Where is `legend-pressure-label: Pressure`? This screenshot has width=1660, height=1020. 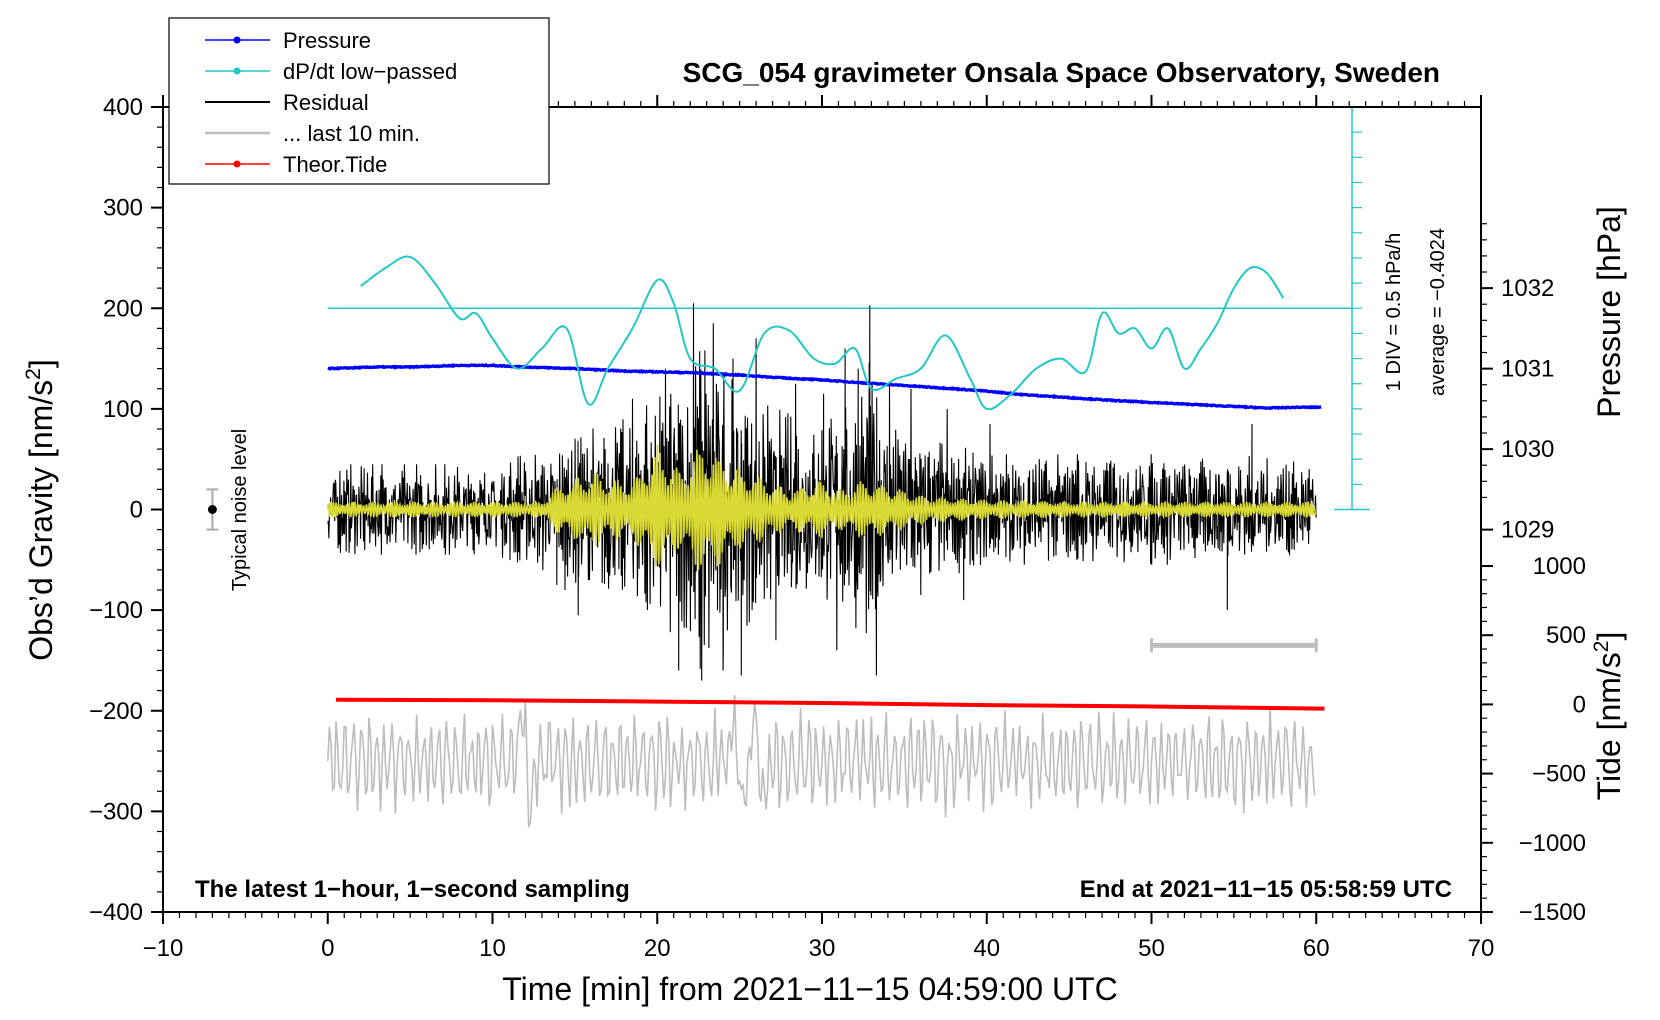
legend-pressure-label: Pressure is located at coordinates (327, 40).